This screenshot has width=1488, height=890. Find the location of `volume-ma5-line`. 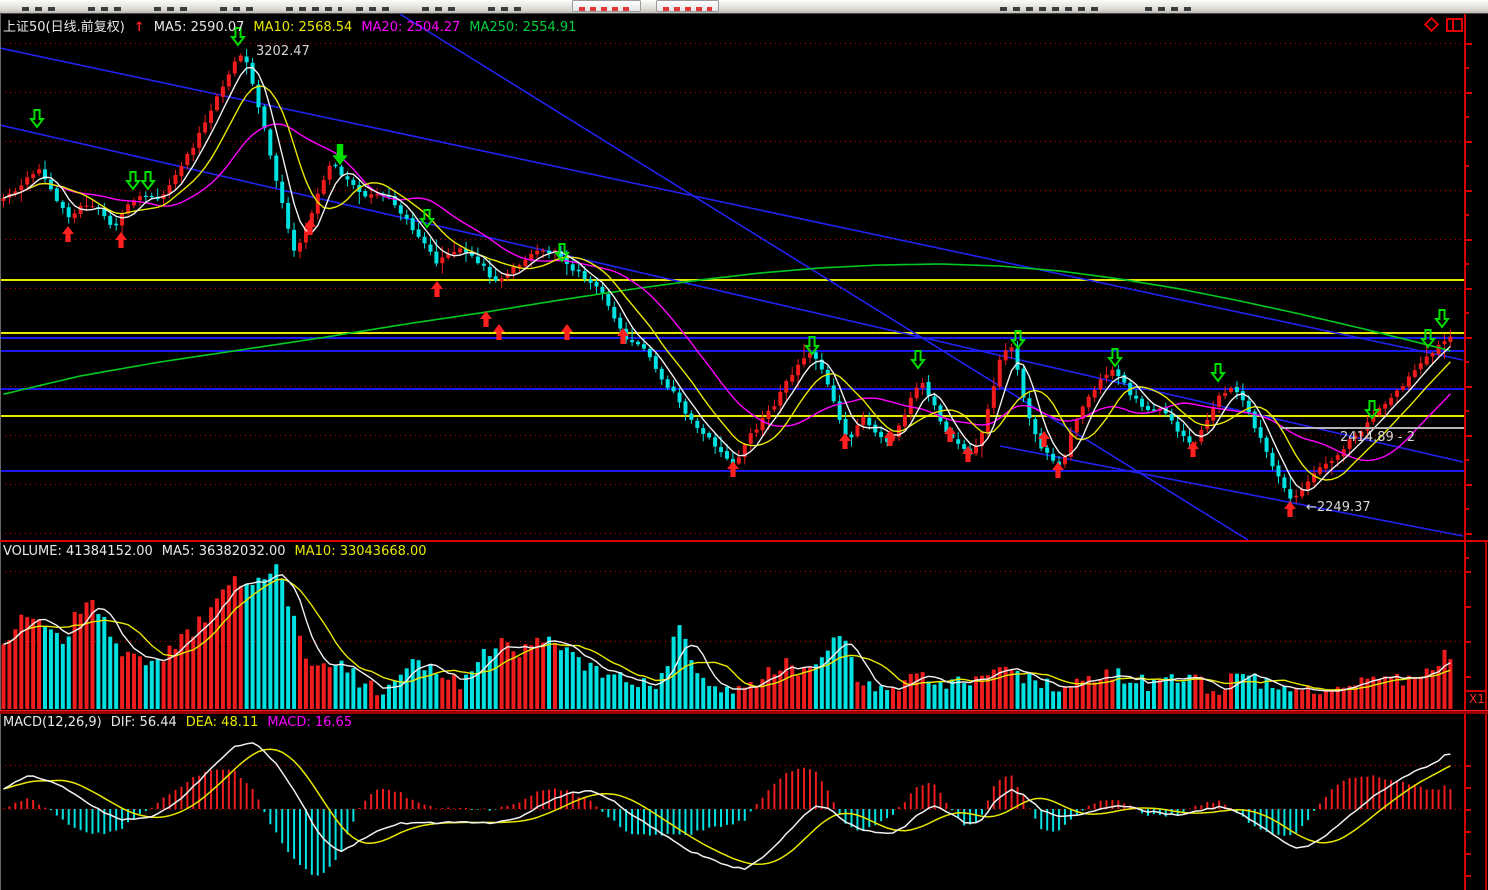

volume-ma5-line is located at coordinates (727, 633).